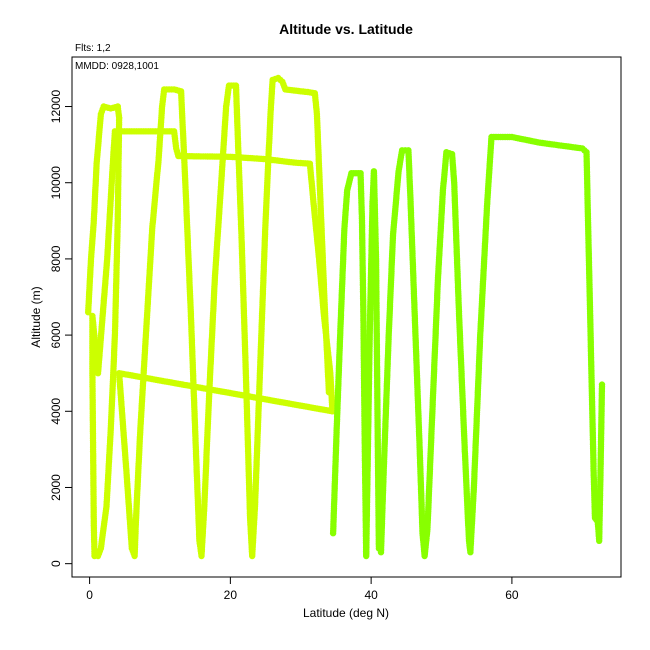  I want to click on date-annotation: MMDD: 0928,1001, so click(117, 66).